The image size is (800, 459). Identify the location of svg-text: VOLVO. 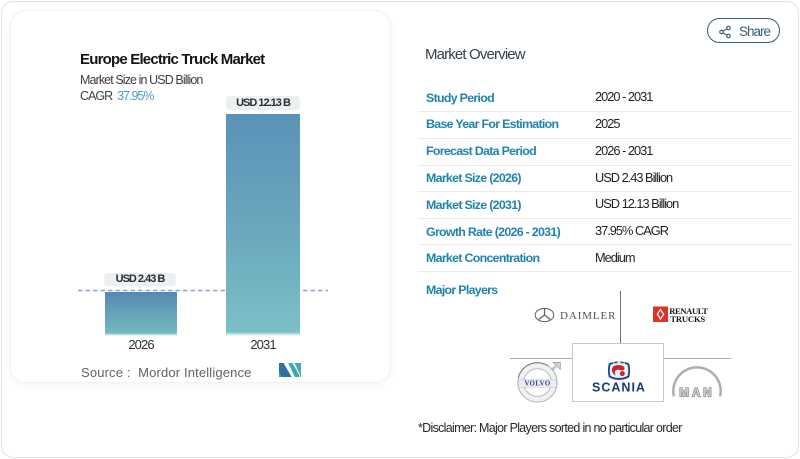
(537, 383).